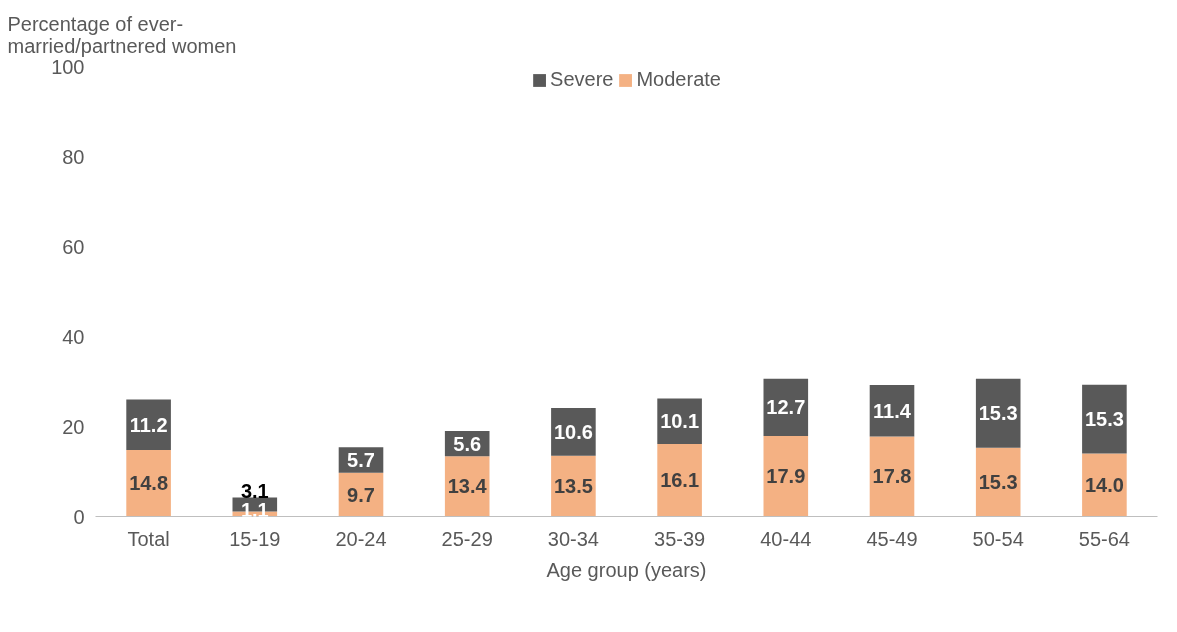 This screenshot has width=1177, height=632. What do you see at coordinates (122, 34) in the screenshot?
I see `y-axis-title: Percentage of ever-married/partnered women` at bounding box center [122, 34].